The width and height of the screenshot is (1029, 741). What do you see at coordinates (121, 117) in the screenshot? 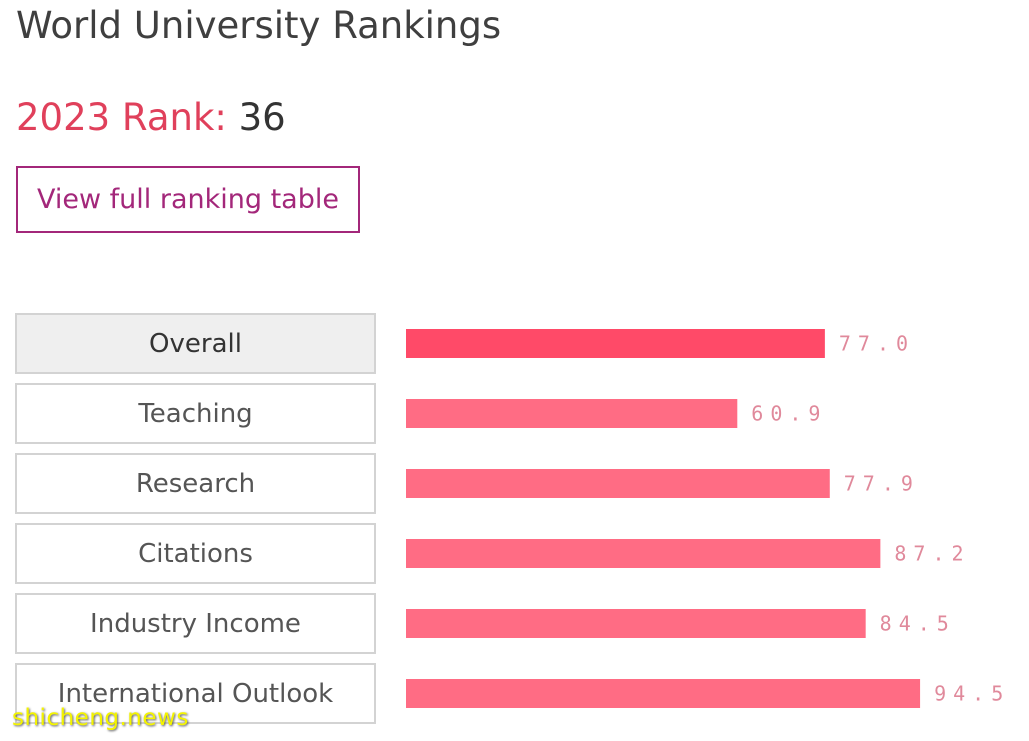
I see `rank-label: 2023 Rank:` at bounding box center [121, 117].